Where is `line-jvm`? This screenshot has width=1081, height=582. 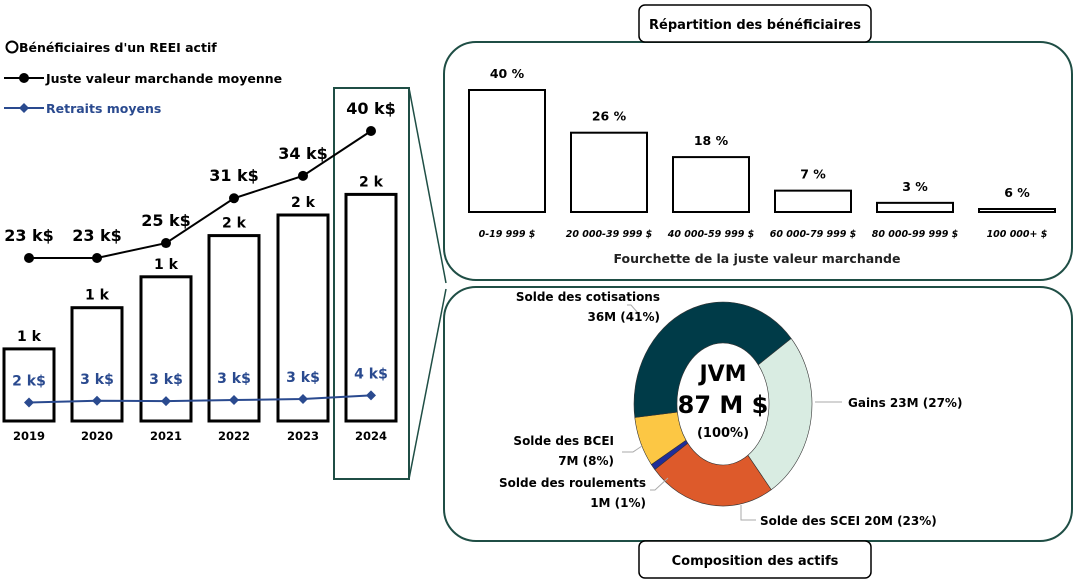
line-jvm is located at coordinates (200, 194).